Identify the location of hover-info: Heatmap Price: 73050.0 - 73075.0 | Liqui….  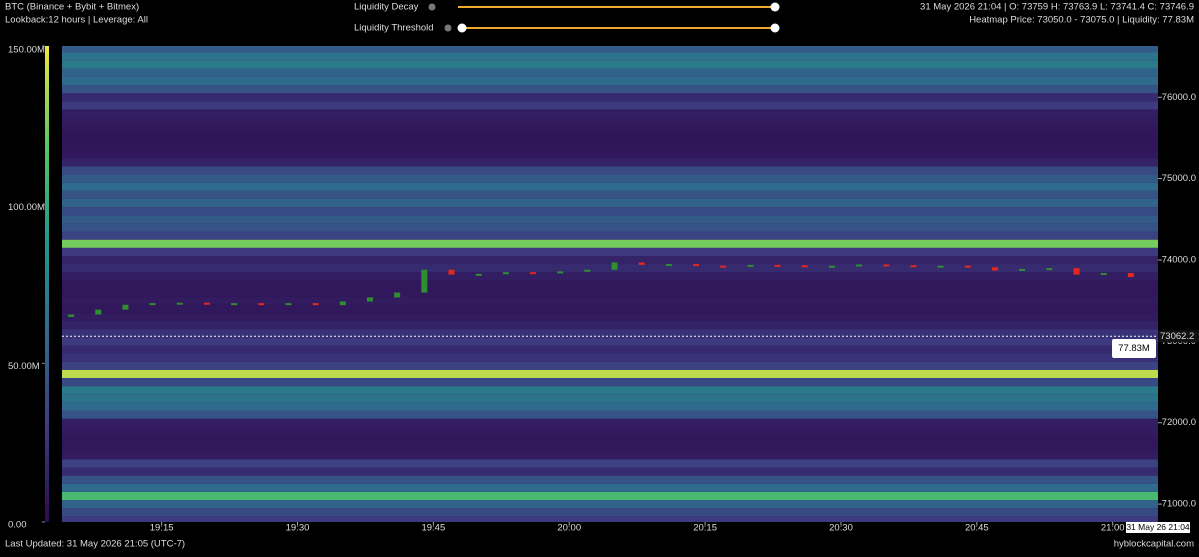
(1081, 20).